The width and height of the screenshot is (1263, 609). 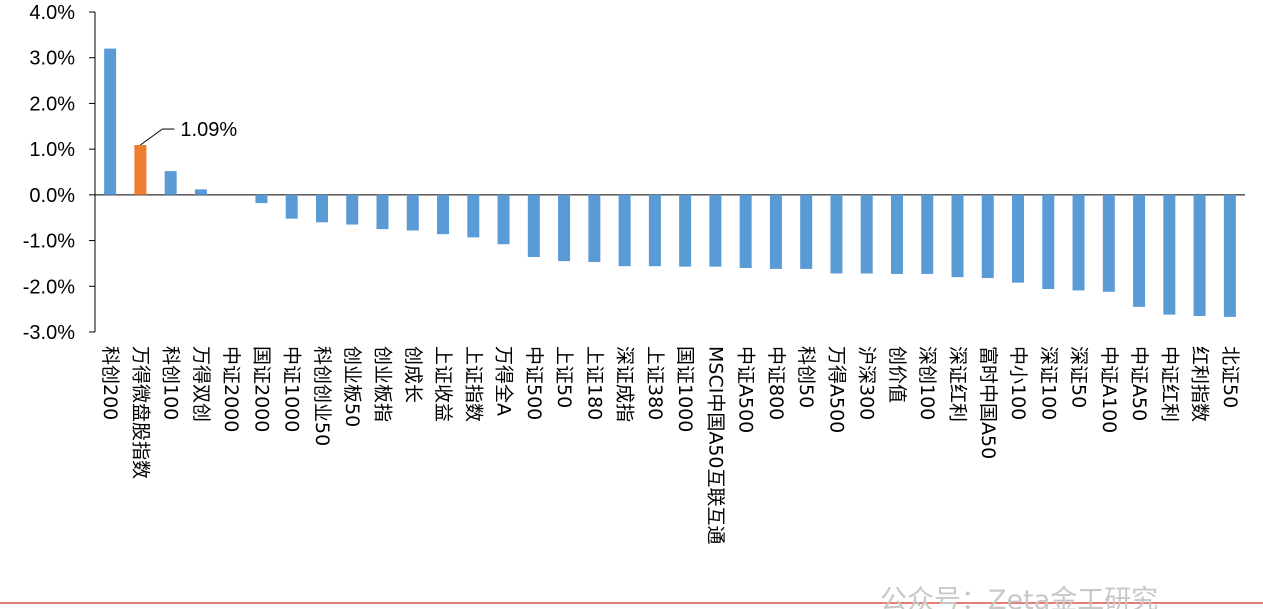 What do you see at coordinates (52, 104) in the screenshot?
I see `y-tick-label: 2.0%` at bounding box center [52, 104].